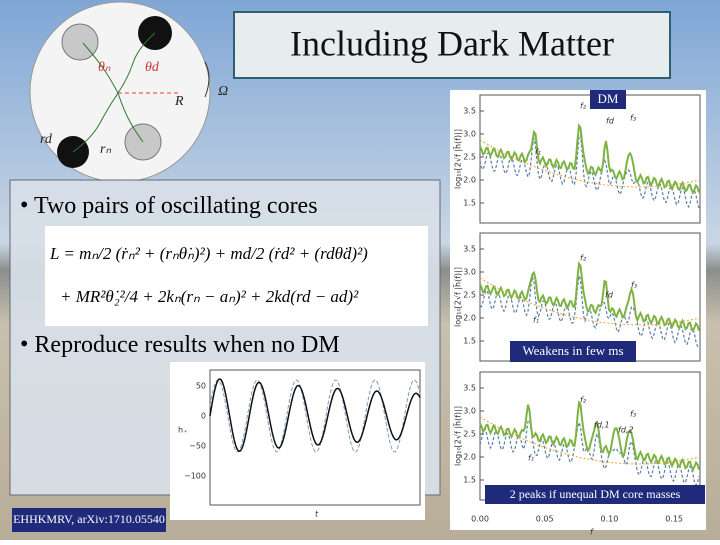  I want to click on bullet-text: Two pairs of oscillating cores, so click(176, 206).